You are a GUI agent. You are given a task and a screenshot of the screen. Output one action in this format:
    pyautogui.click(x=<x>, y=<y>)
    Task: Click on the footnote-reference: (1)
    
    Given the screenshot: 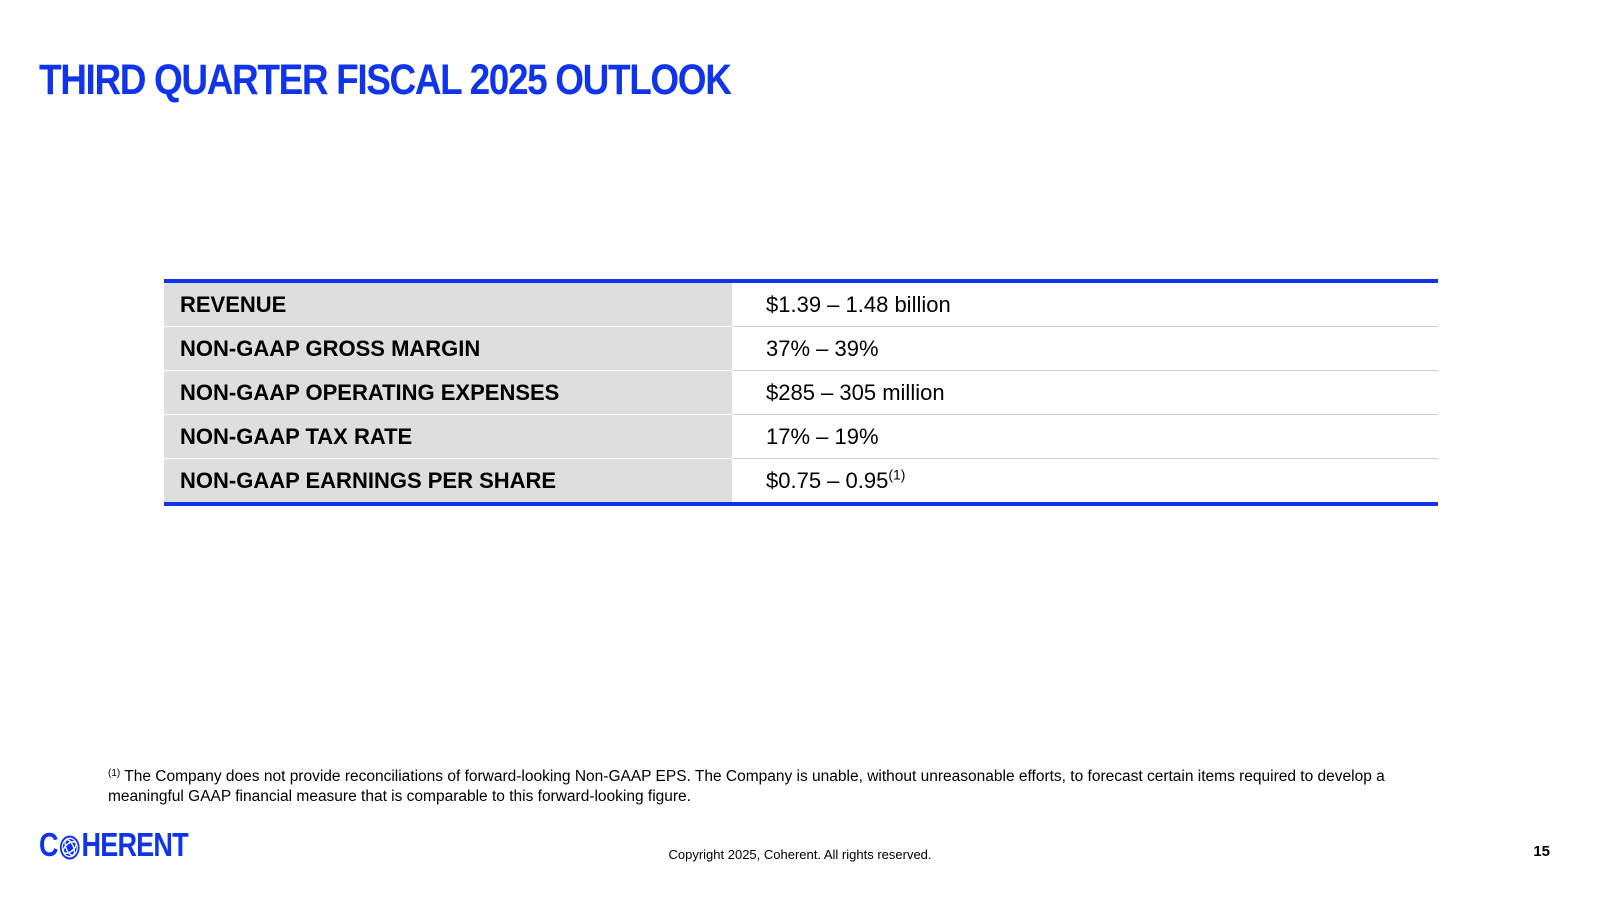 What is the action you would take?
    pyautogui.click(x=897, y=474)
    